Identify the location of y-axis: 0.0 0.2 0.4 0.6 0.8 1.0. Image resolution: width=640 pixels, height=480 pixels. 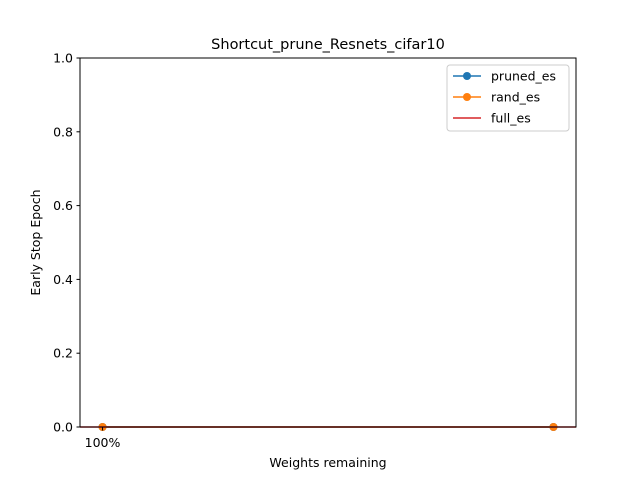
(66, 243).